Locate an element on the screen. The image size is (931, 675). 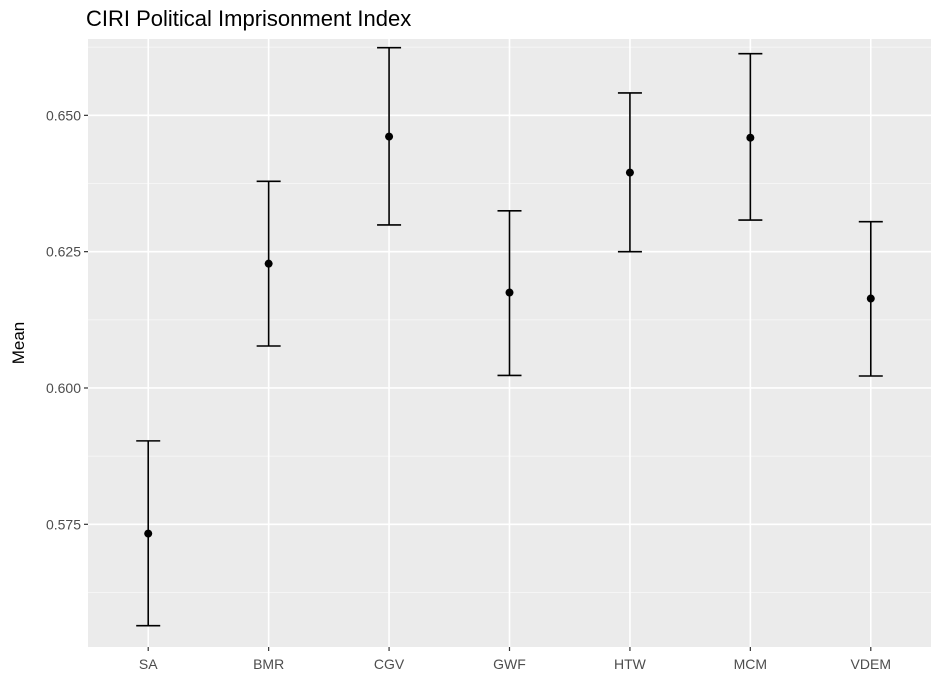
x-tick-label: MCM is located at coordinates (750, 664).